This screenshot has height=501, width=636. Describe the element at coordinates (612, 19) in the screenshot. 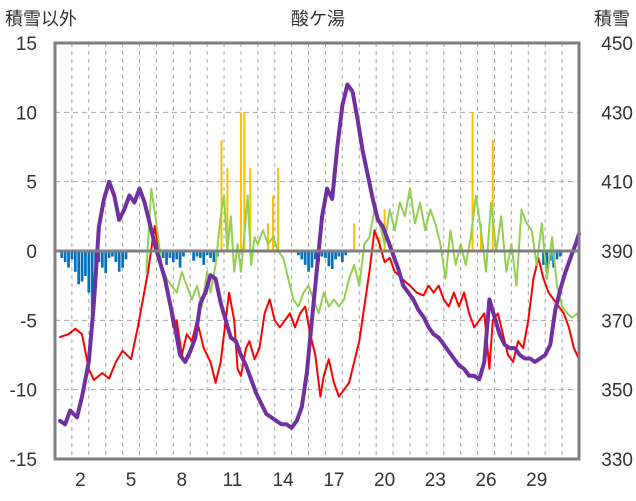

I see `right-axis-title: 積雪` at that location.